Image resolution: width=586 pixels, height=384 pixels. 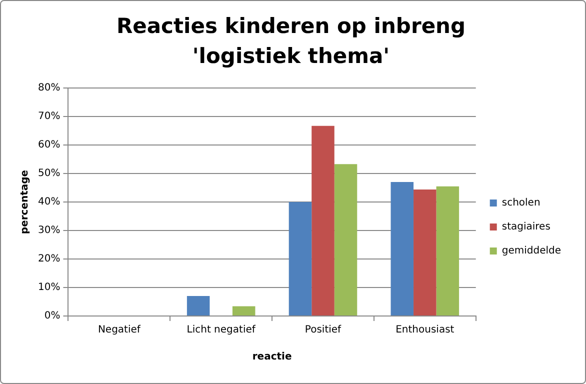 What do you see at coordinates (291, 41) in the screenshot?
I see `chart-title: Reacties kinderen op inbreng 'logistiek thema'` at bounding box center [291, 41].